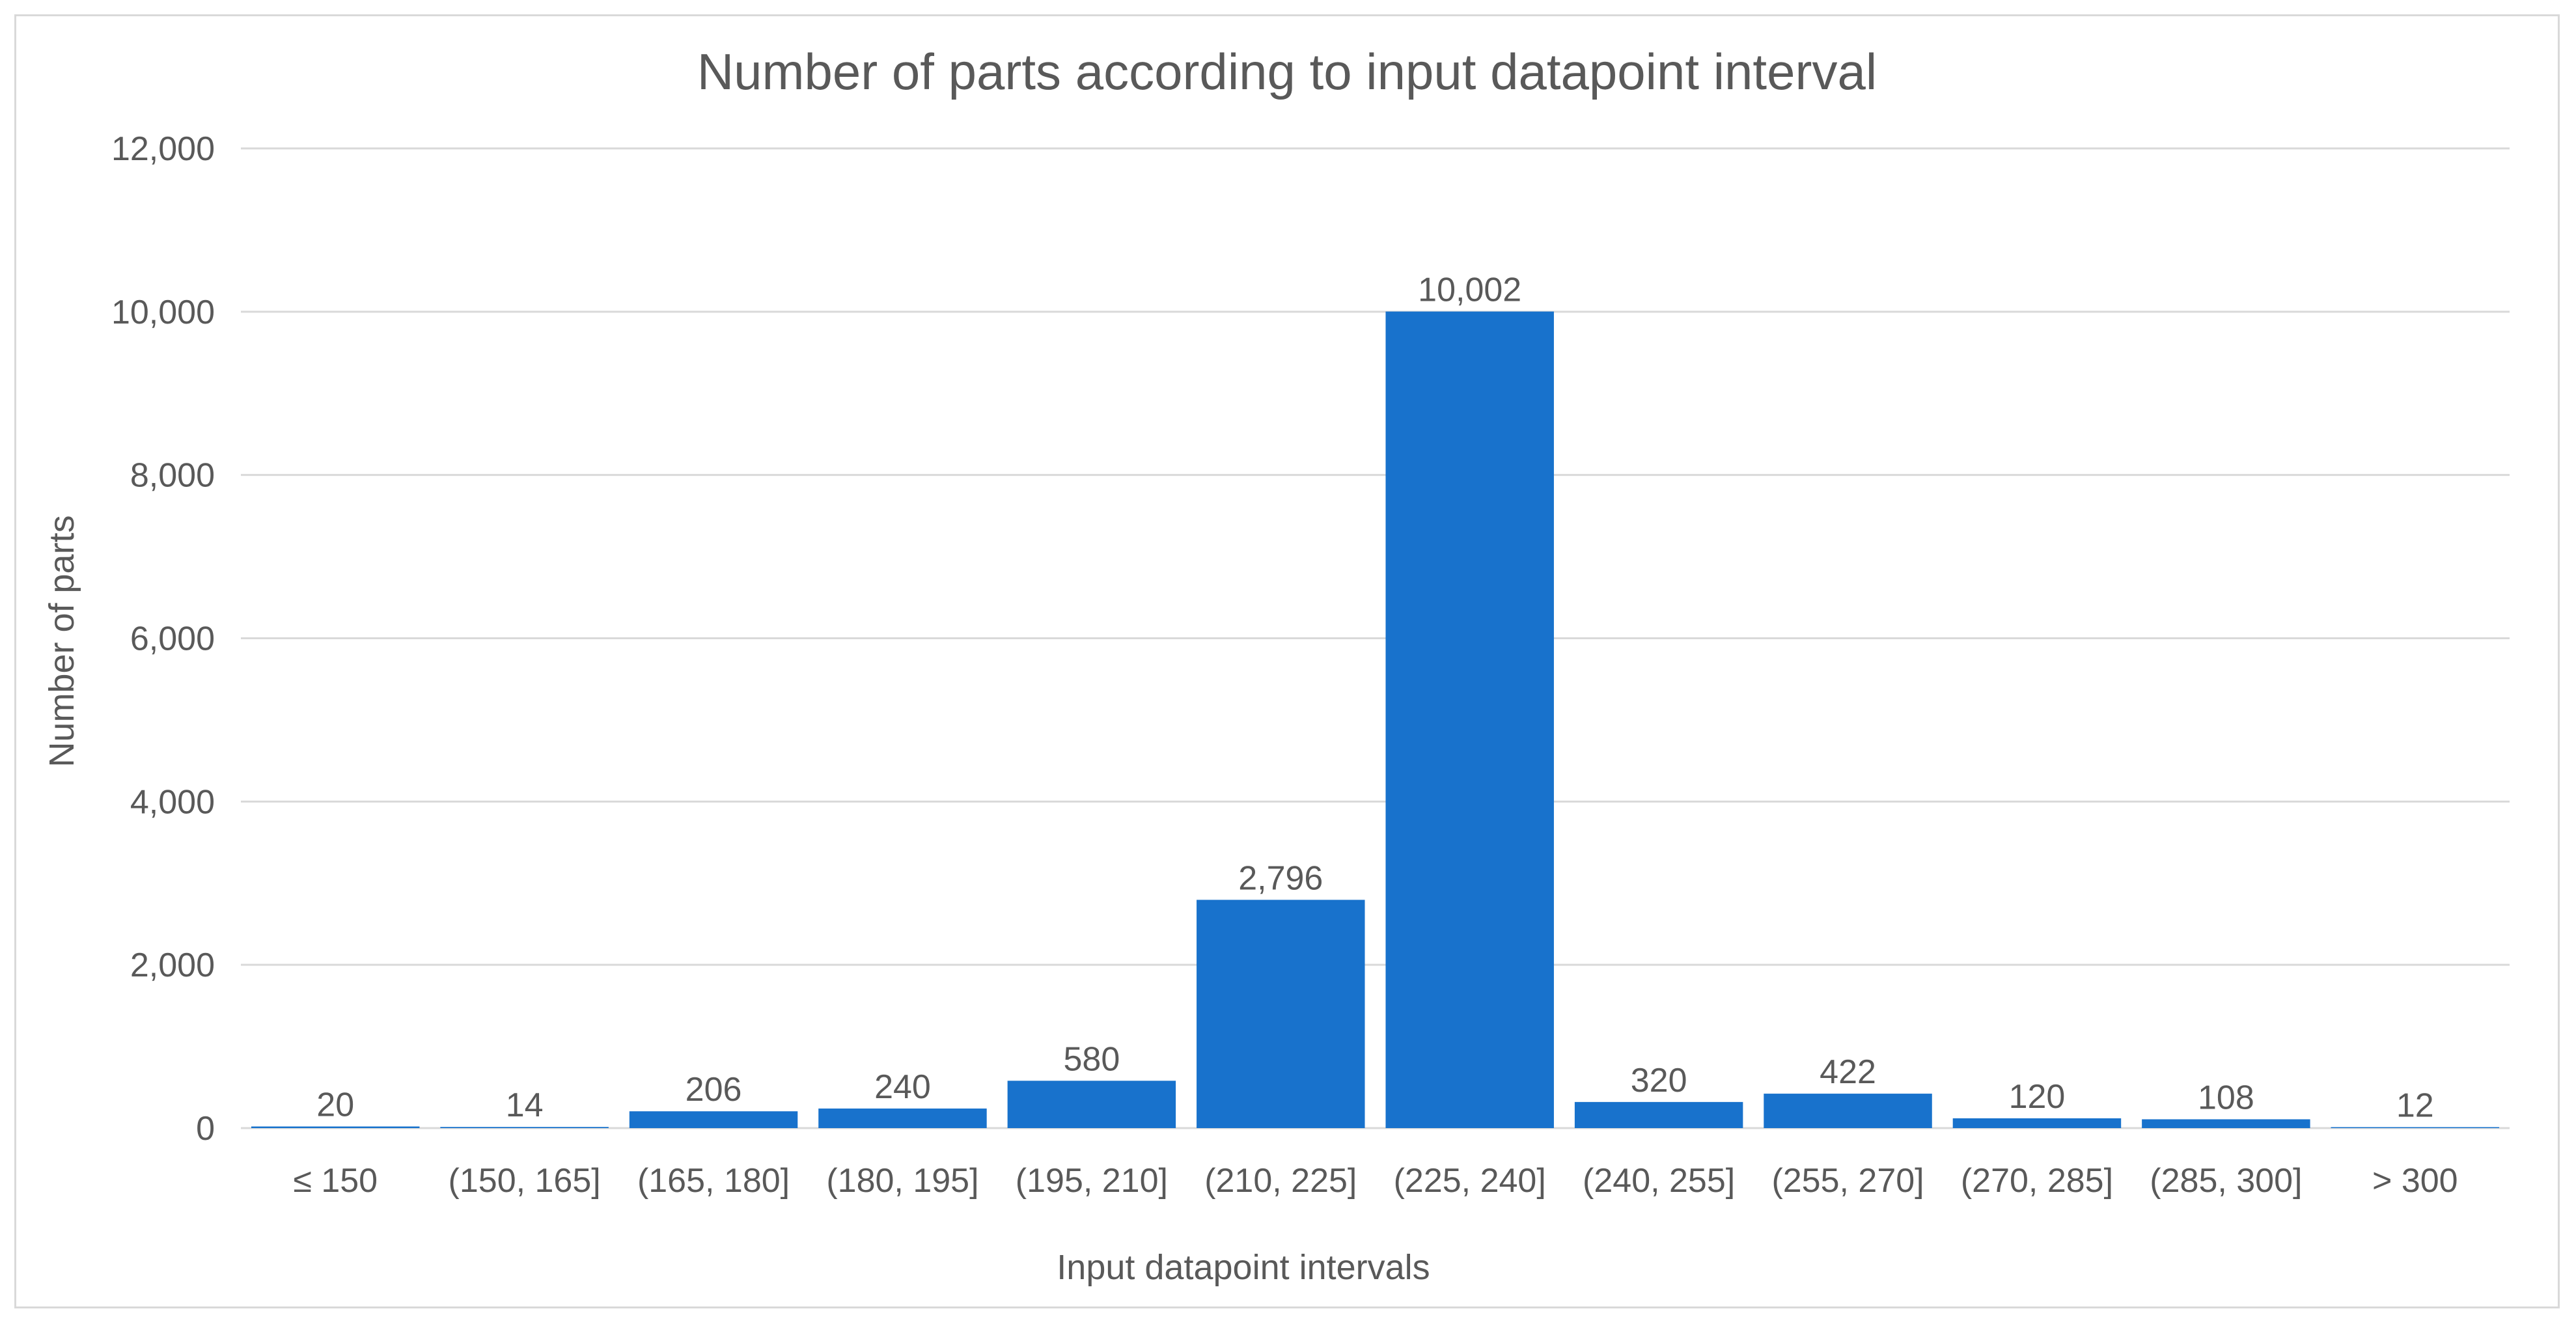 The height and width of the screenshot is (1326, 2576). I want to click on x-tick-label: ≤ 150, so click(335, 1181).